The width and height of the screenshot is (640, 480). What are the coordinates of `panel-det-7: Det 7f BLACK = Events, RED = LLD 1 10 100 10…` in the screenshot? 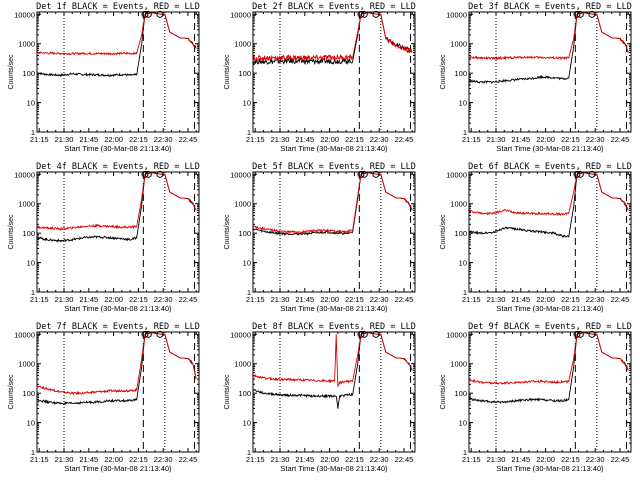 It's located at (104, 397).